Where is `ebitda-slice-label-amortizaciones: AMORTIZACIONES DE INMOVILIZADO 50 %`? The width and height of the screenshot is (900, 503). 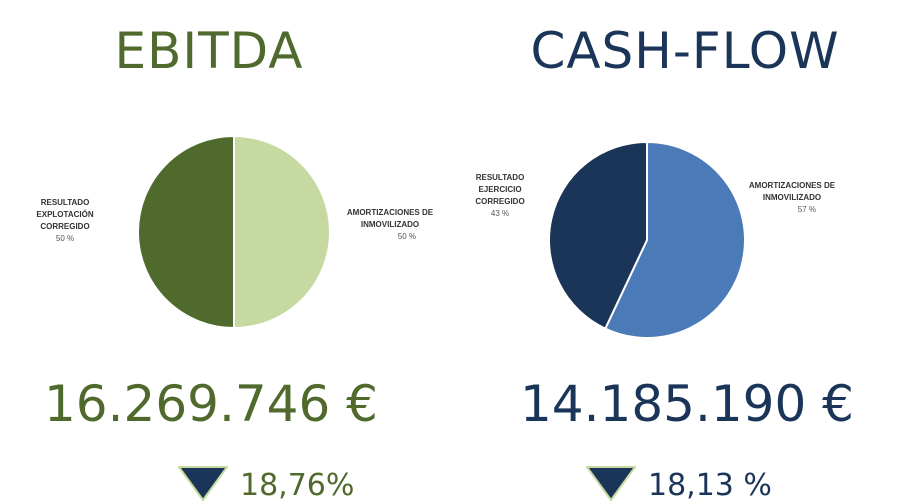 ebitda-slice-label-amortizaciones: AMORTIZACIONES DE INMOVILIZADO 50 % is located at coordinates (390, 225).